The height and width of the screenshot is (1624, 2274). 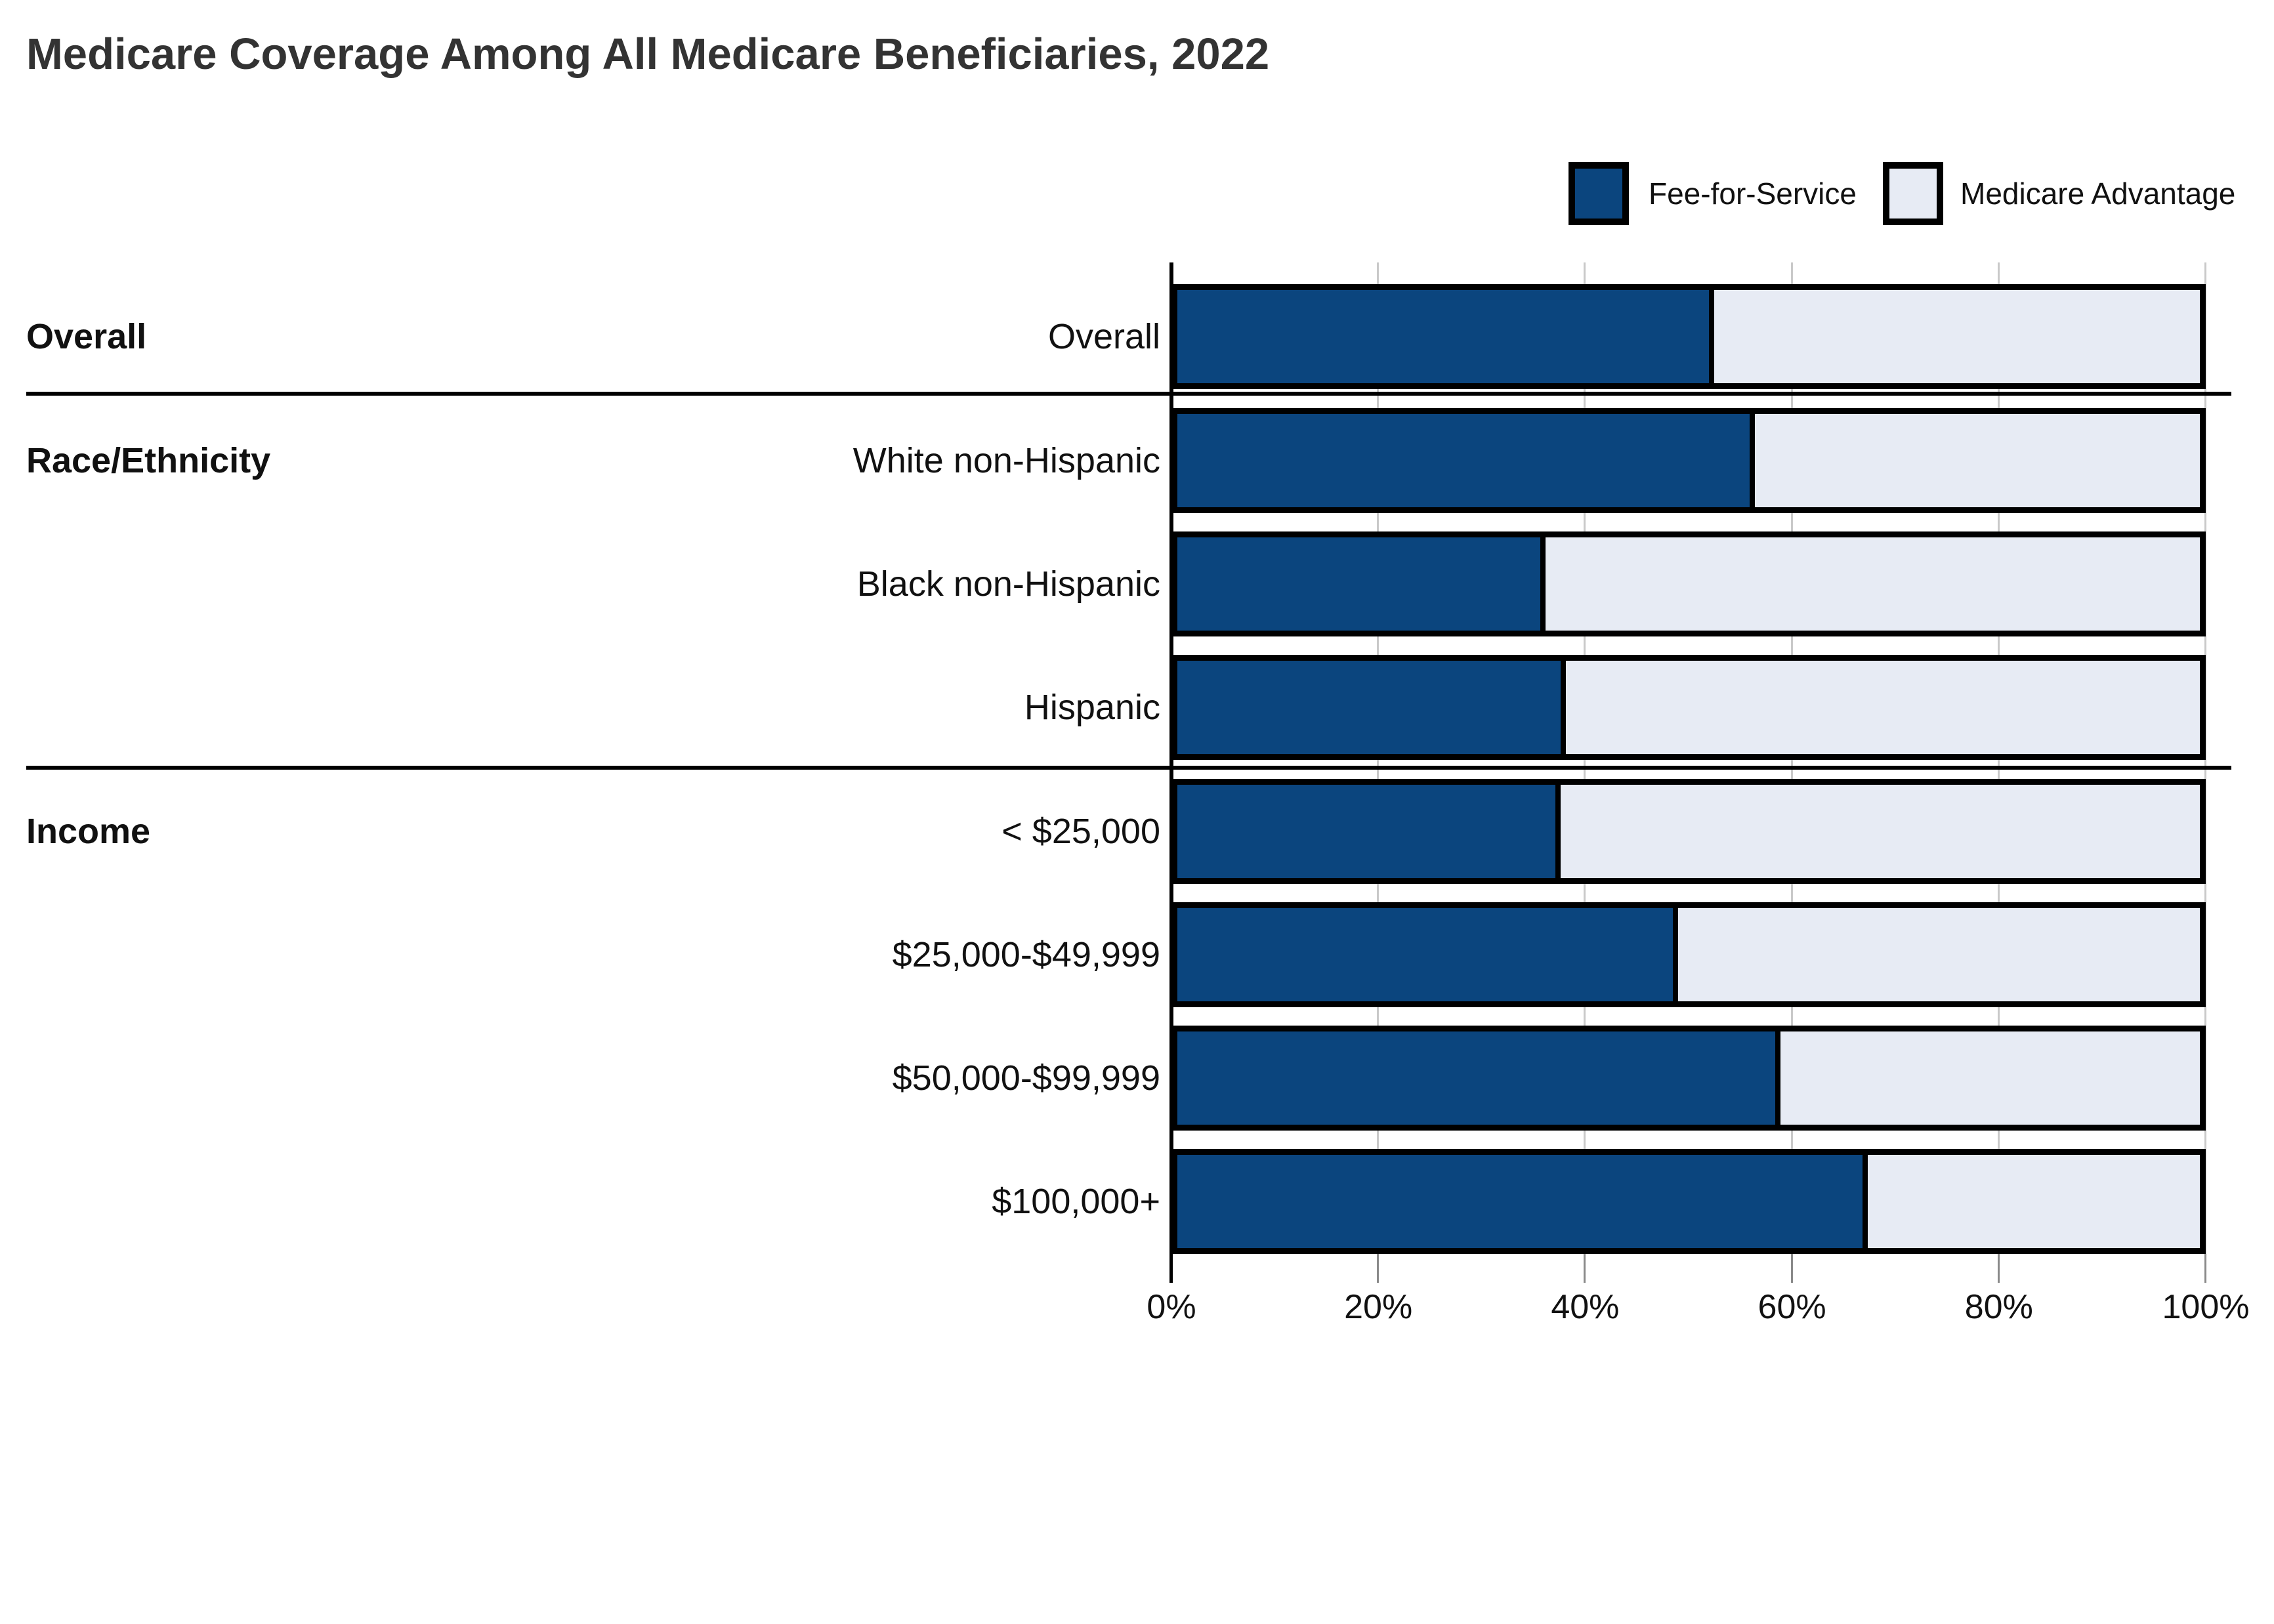 I want to click on y-axis-line, so click(x=1171, y=758).